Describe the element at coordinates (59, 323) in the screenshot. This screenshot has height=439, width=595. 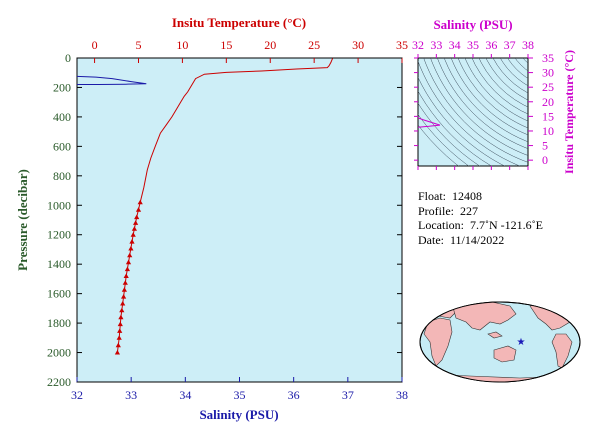
I see `pressure-tick-label: 1800` at that location.